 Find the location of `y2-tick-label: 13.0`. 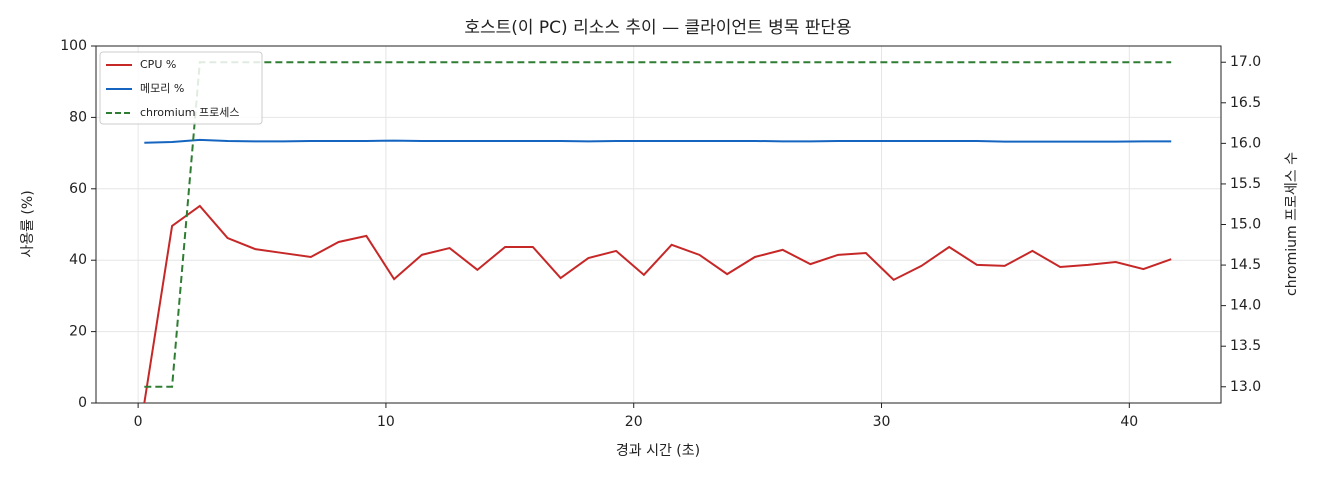

y2-tick-label: 13.0 is located at coordinates (1245, 387).